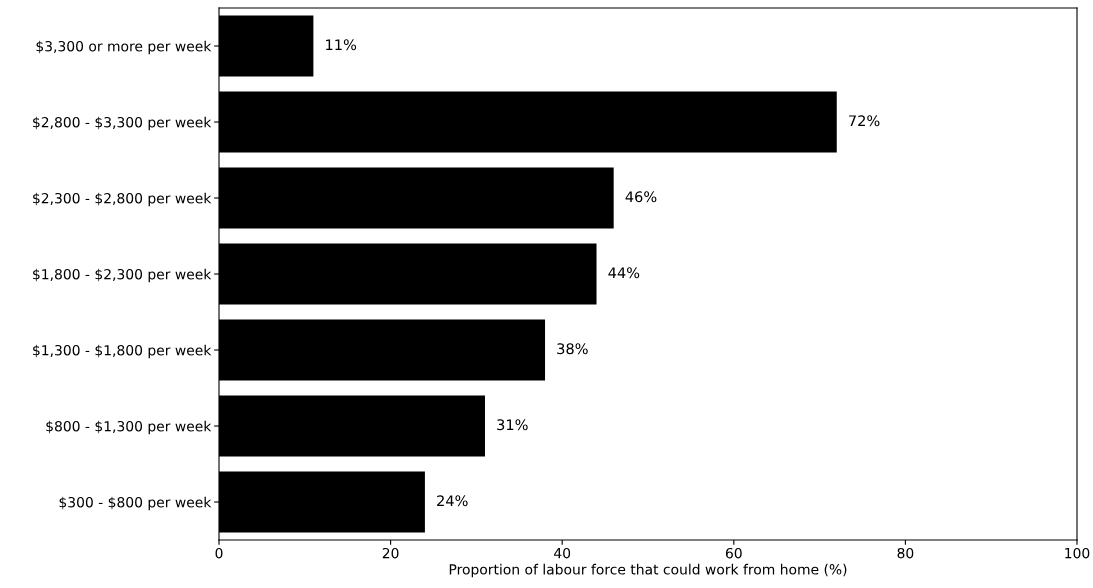 The image size is (1093, 588). What do you see at coordinates (341, 45) in the screenshot?
I see `data-label: 11%` at bounding box center [341, 45].